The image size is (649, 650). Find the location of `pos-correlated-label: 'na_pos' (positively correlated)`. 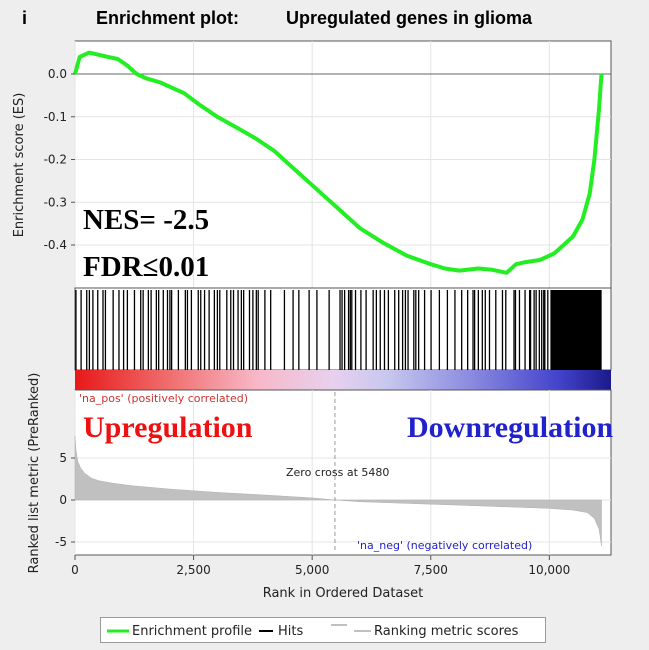

pos-correlated-label: 'na_pos' (positively correlated) is located at coordinates (163, 398).